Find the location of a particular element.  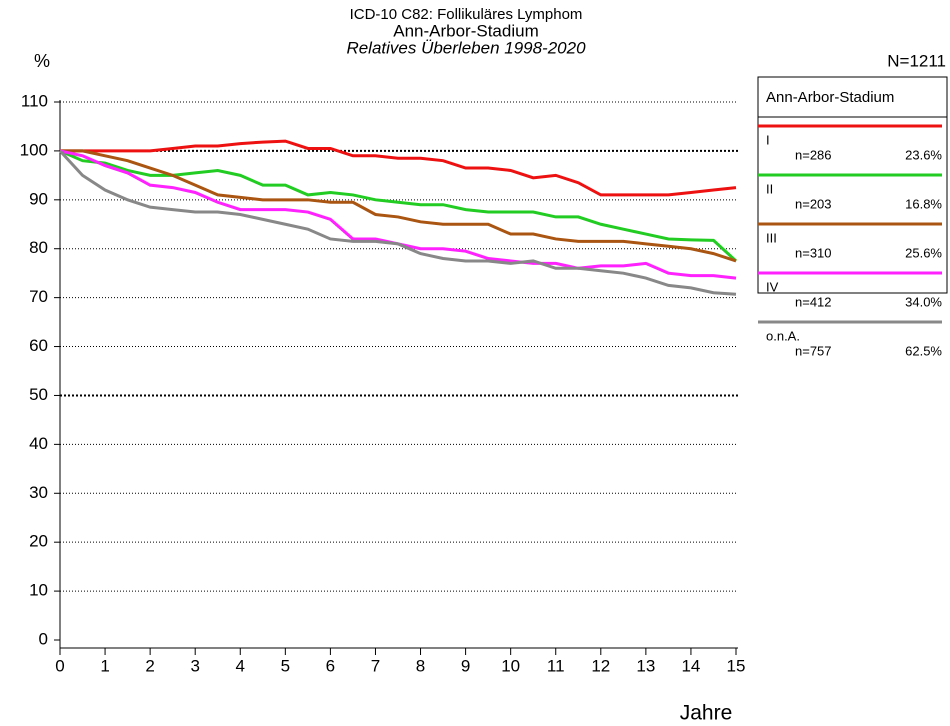

x-tick-label: 12 is located at coordinates (600, 665).